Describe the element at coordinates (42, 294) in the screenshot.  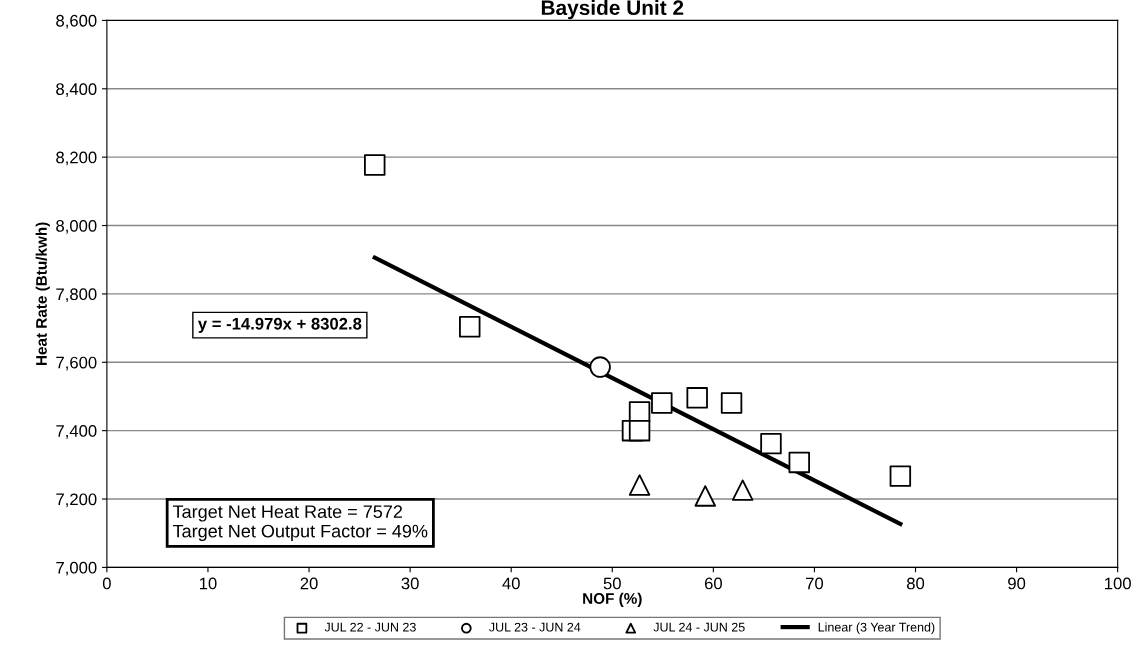
I see `y-axis-title: Heat Rate (Btu/kwh)` at that location.